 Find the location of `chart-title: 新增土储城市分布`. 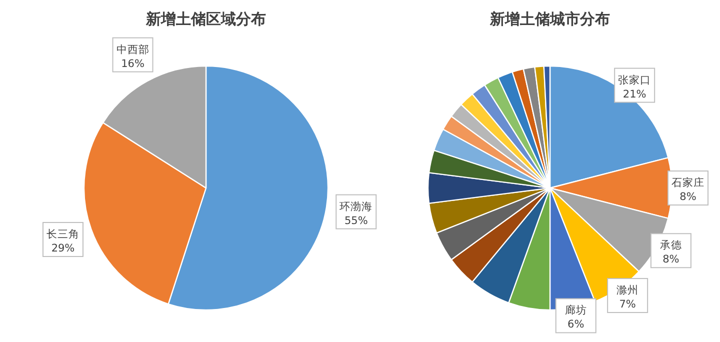

chart-title: 新增土储城市分布 is located at coordinates (549, 19).